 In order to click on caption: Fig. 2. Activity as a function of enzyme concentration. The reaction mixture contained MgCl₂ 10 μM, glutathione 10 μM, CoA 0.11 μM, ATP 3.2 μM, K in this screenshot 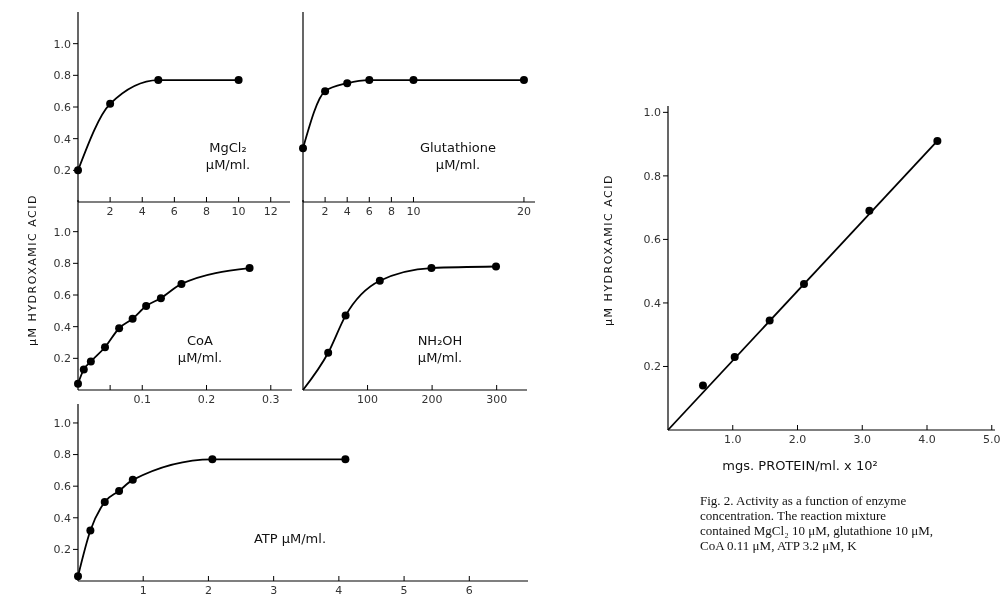, I will do `click(816, 523)`.